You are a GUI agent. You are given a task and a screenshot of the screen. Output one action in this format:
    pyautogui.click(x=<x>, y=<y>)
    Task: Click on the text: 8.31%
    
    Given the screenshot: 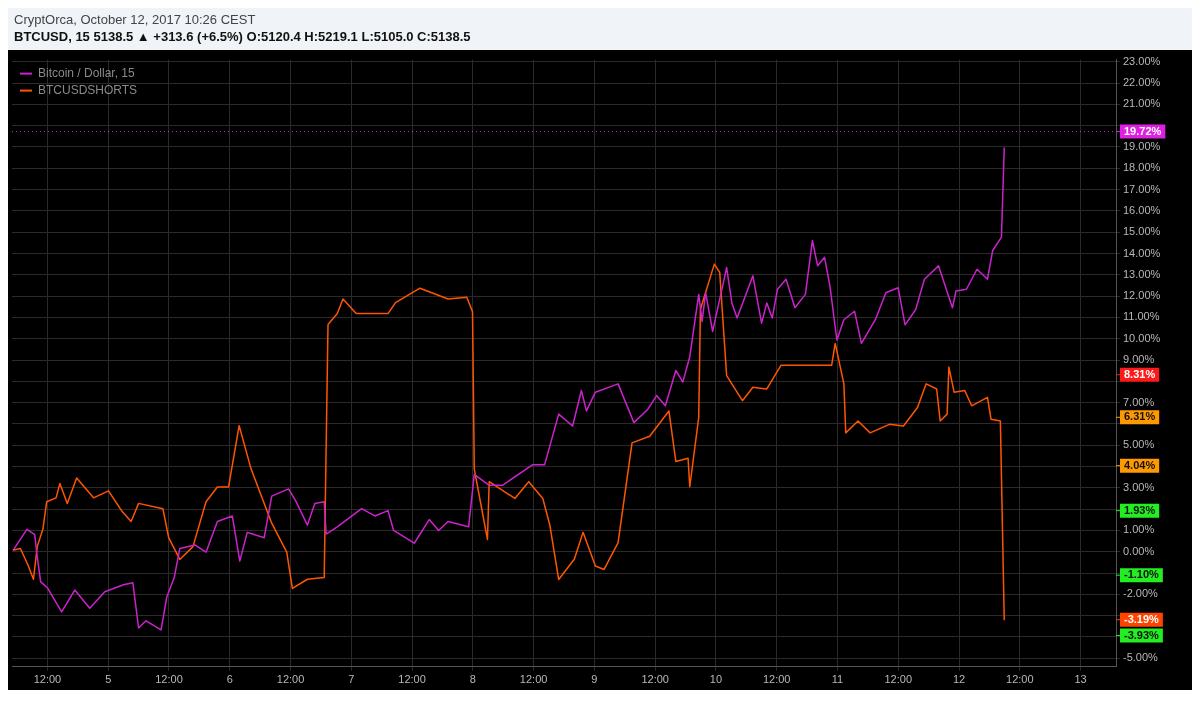 What is the action you would take?
    pyautogui.click(x=1140, y=373)
    